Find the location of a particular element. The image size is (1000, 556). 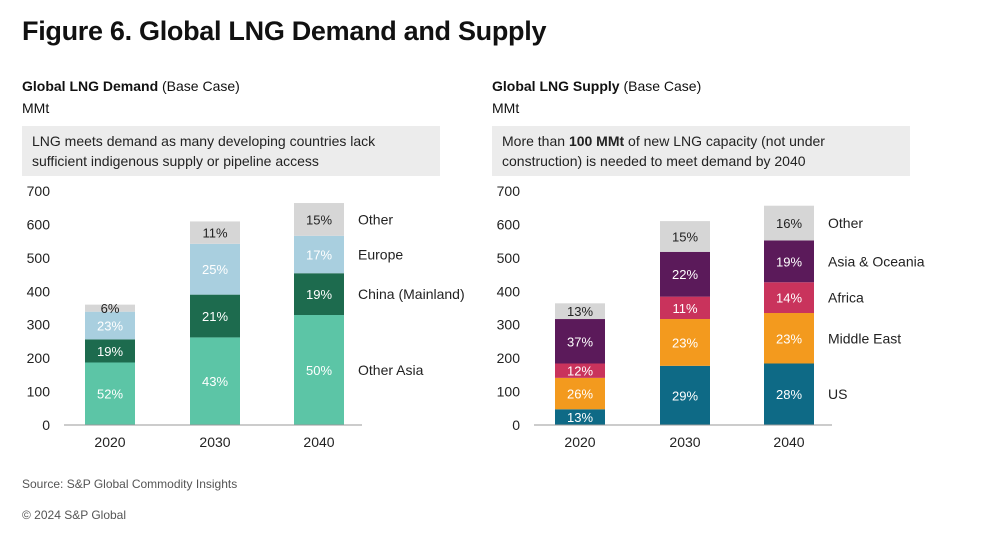

supply-legend-africa: Africa is located at coordinates (846, 298).